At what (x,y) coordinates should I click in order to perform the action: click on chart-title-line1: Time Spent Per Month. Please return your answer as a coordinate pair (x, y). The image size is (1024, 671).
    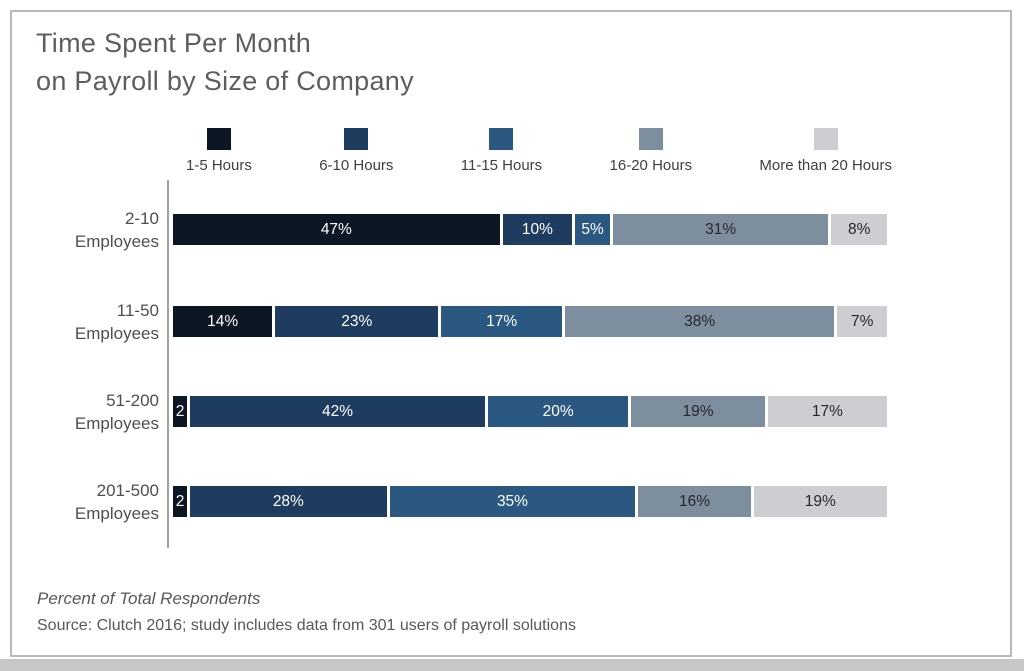
    Looking at the image, I should click on (174, 43).